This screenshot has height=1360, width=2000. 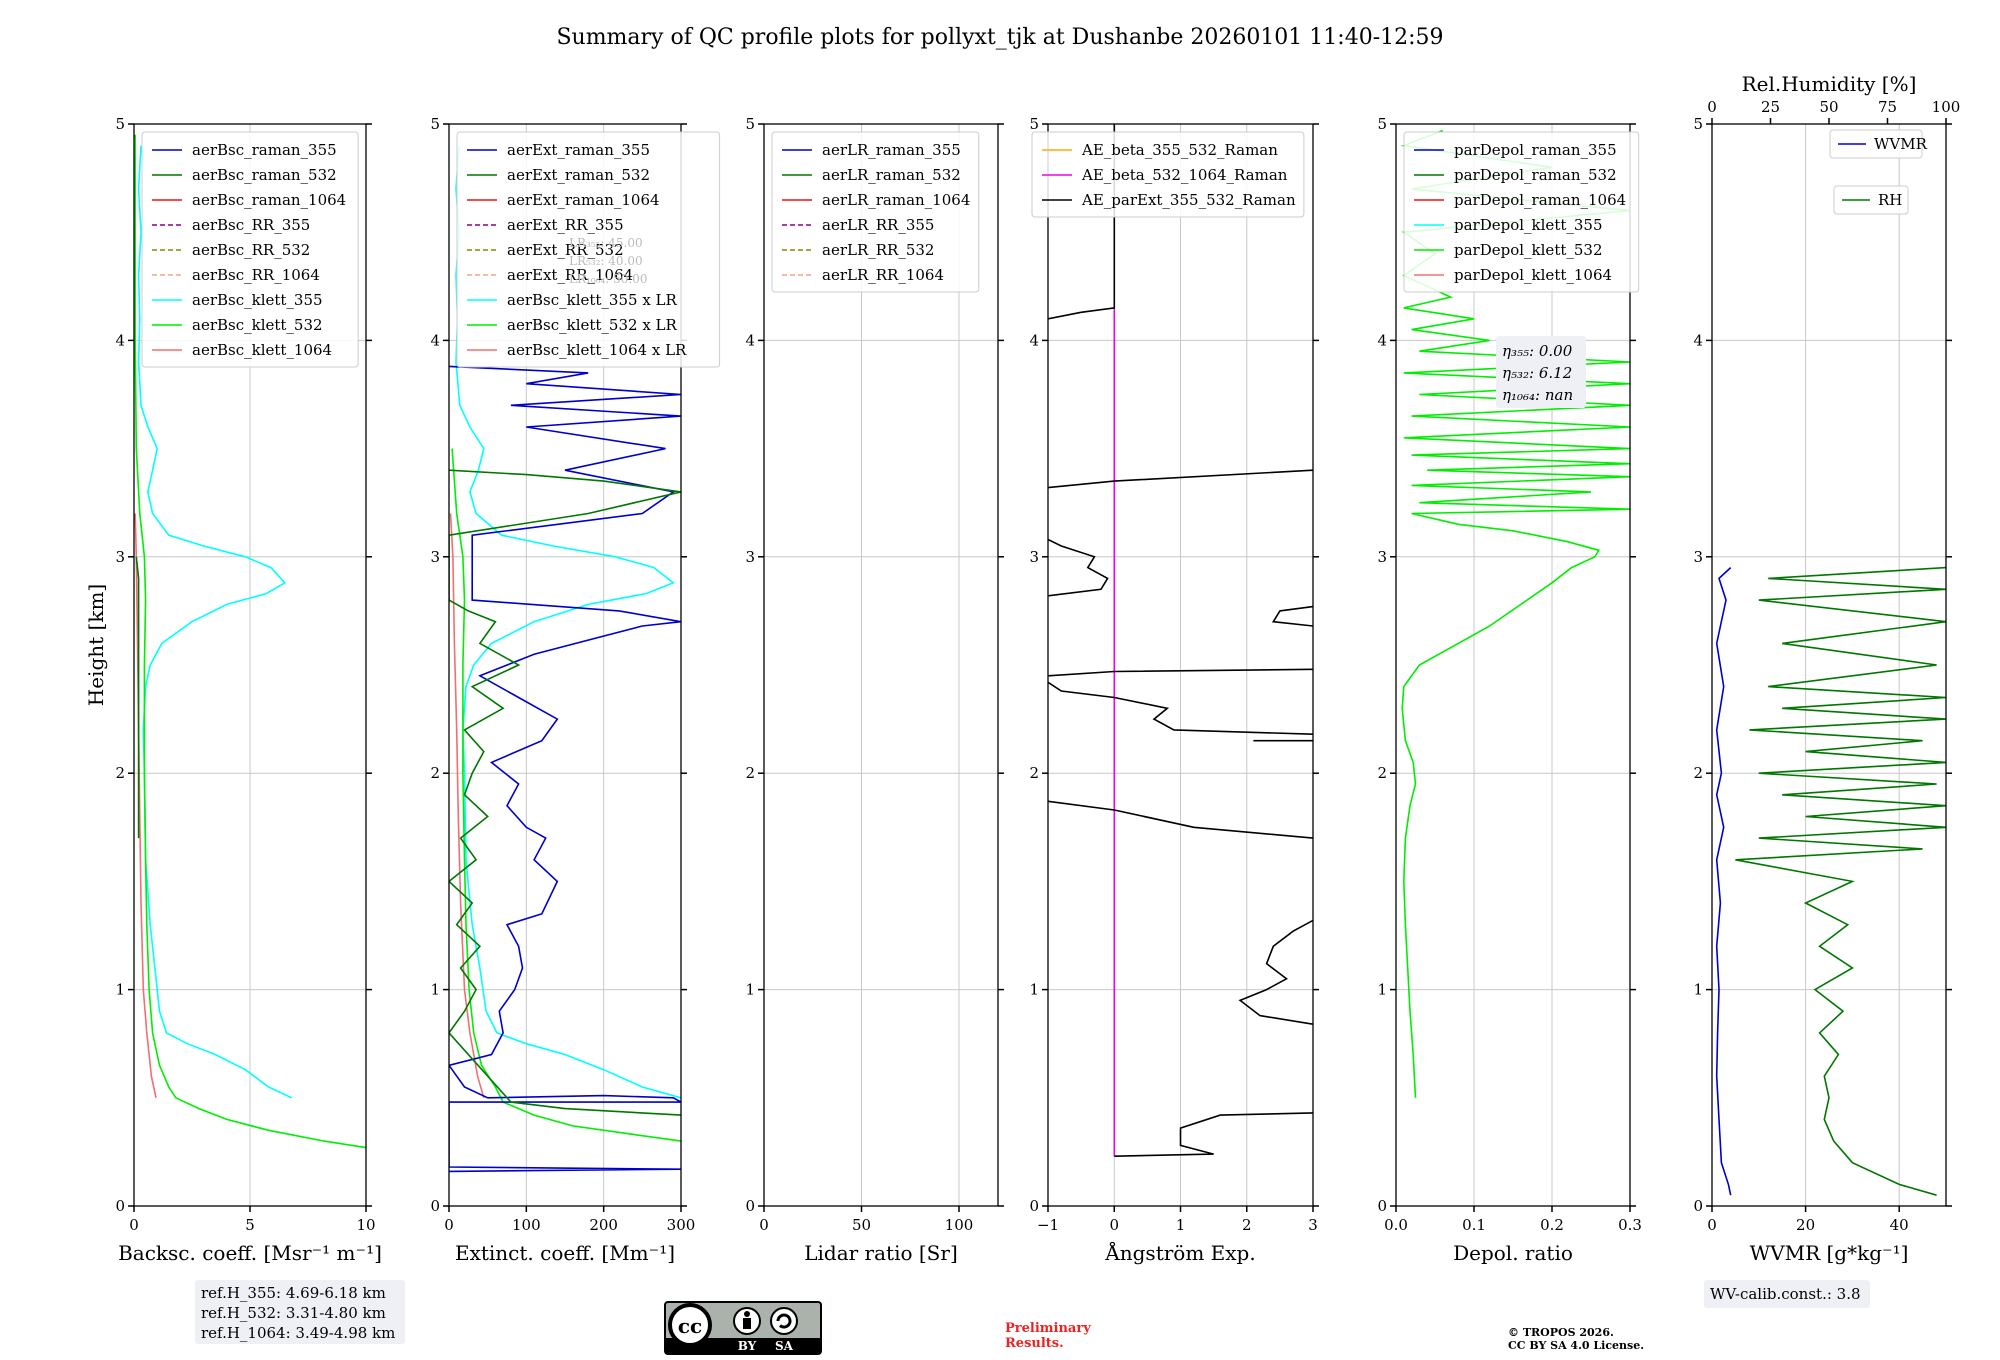 What do you see at coordinates (896, 200) in the screenshot?
I see `legend-label: aerLR_raman_1064` at bounding box center [896, 200].